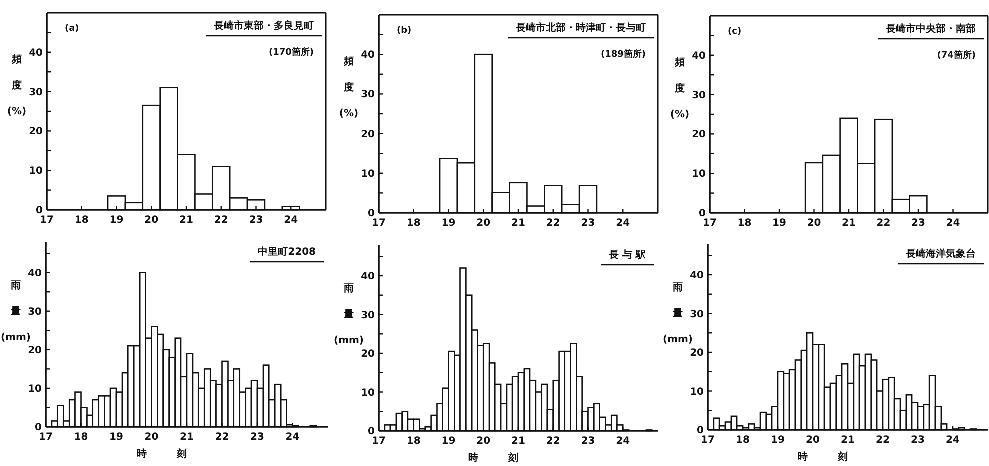 The image size is (989, 466). Describe the element at coordinates (291, 52) in the screenshot. I see `text: (170箇所)` at that location.